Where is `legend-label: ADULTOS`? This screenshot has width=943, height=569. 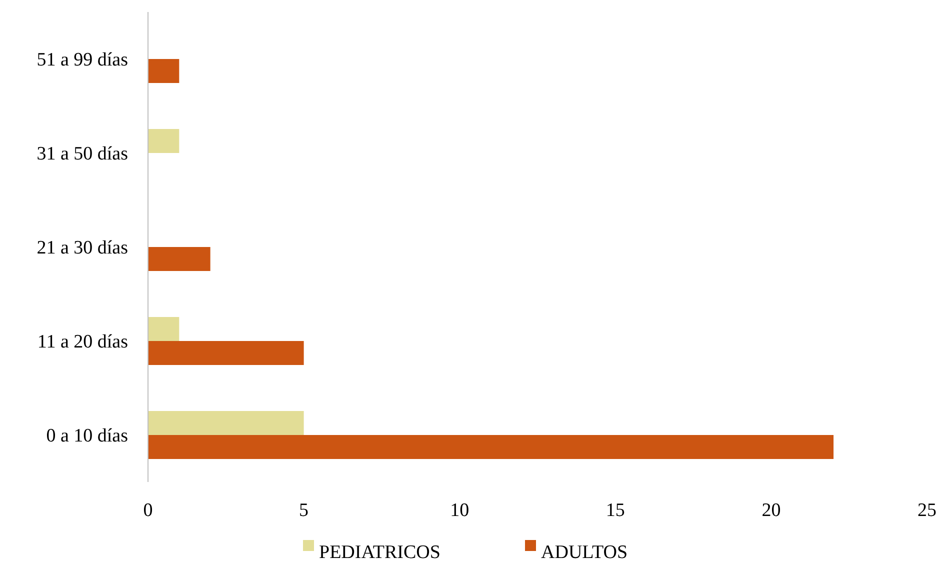 legend-label: ADULTOS is located at coordinates (584, 552).